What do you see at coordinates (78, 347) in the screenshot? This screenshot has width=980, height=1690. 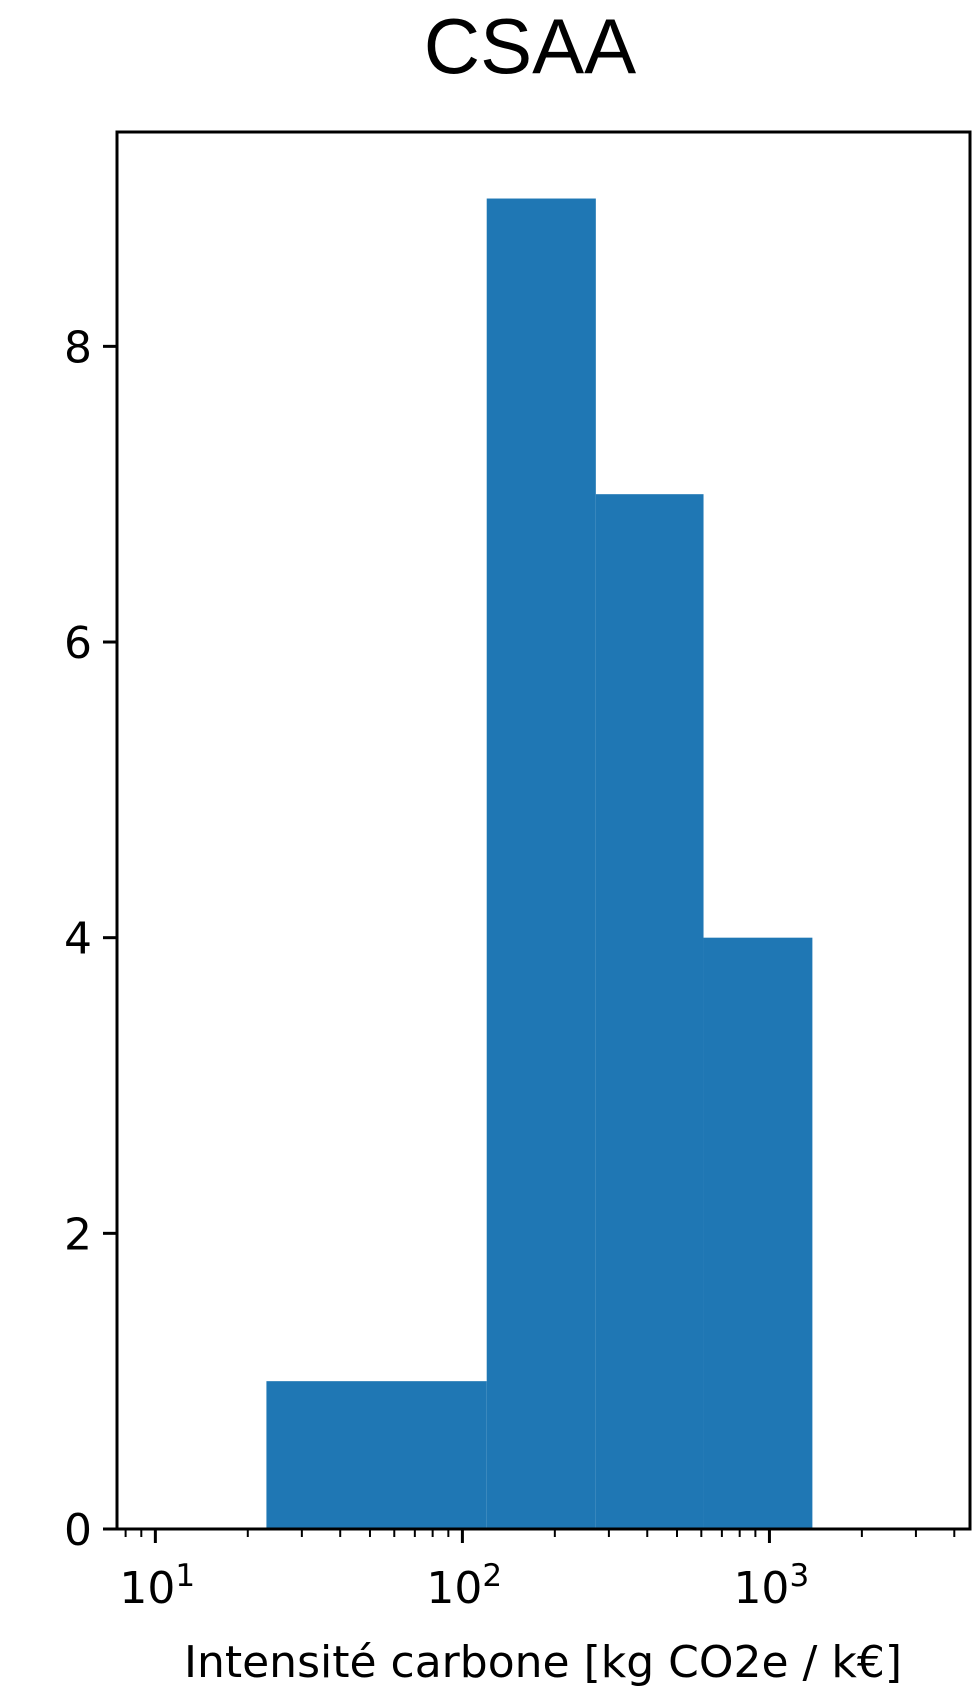 I see `y-tick-label: 8` at bounding box center [78, 347].